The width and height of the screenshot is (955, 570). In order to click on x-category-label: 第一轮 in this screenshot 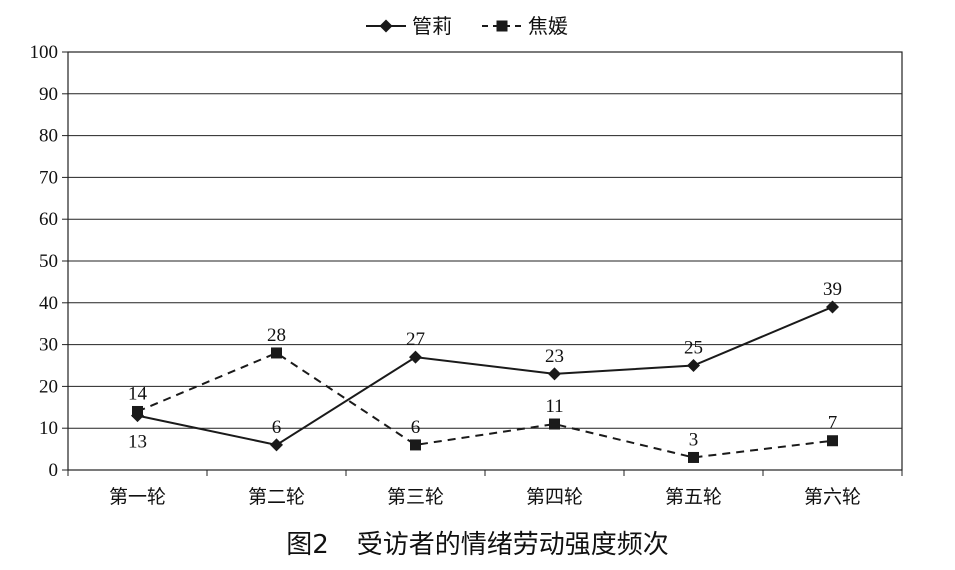, I will do `click(137, 497)`.